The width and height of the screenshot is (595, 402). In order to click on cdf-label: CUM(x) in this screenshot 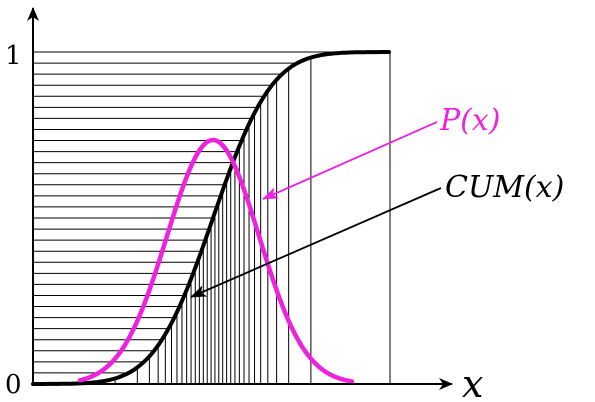, I will do `click(504, 187)`.